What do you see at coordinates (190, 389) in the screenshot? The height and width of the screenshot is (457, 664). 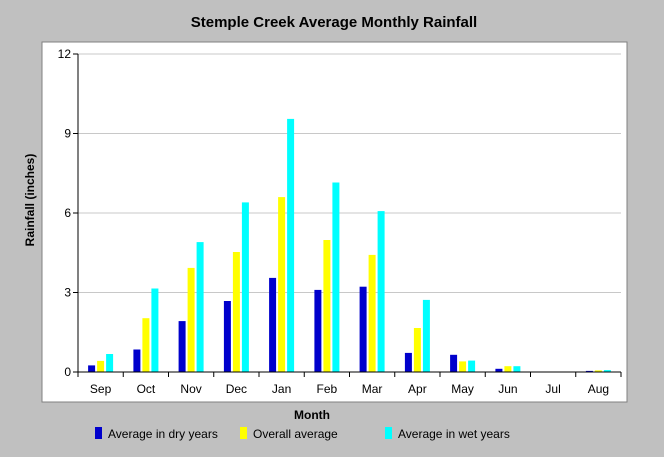 I see `x-tick-label-nov: Nov` at bounding box center [190, 389].